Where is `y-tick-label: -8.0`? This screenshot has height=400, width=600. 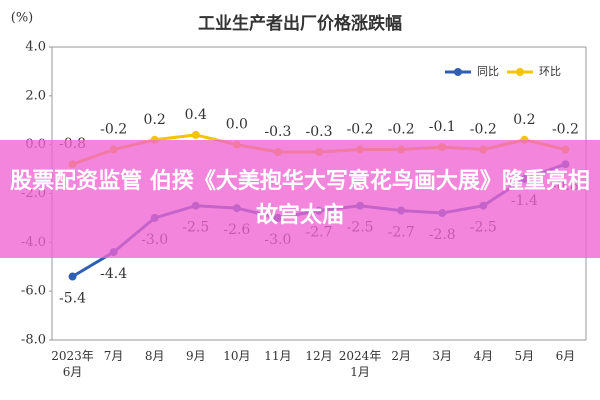
y-tick-label: -8.0 is located at coordinates (33, 340).